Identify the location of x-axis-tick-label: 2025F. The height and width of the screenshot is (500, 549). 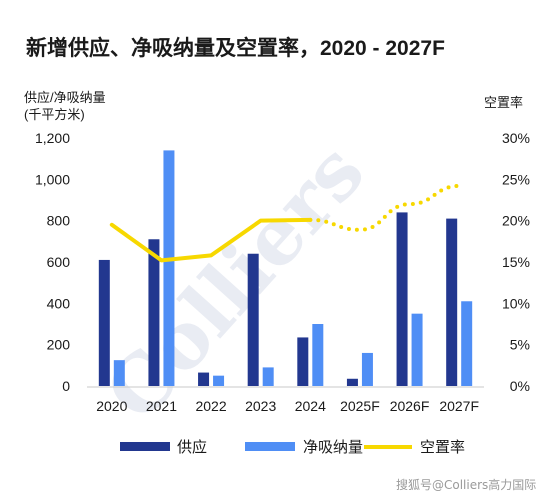
(360, 406).